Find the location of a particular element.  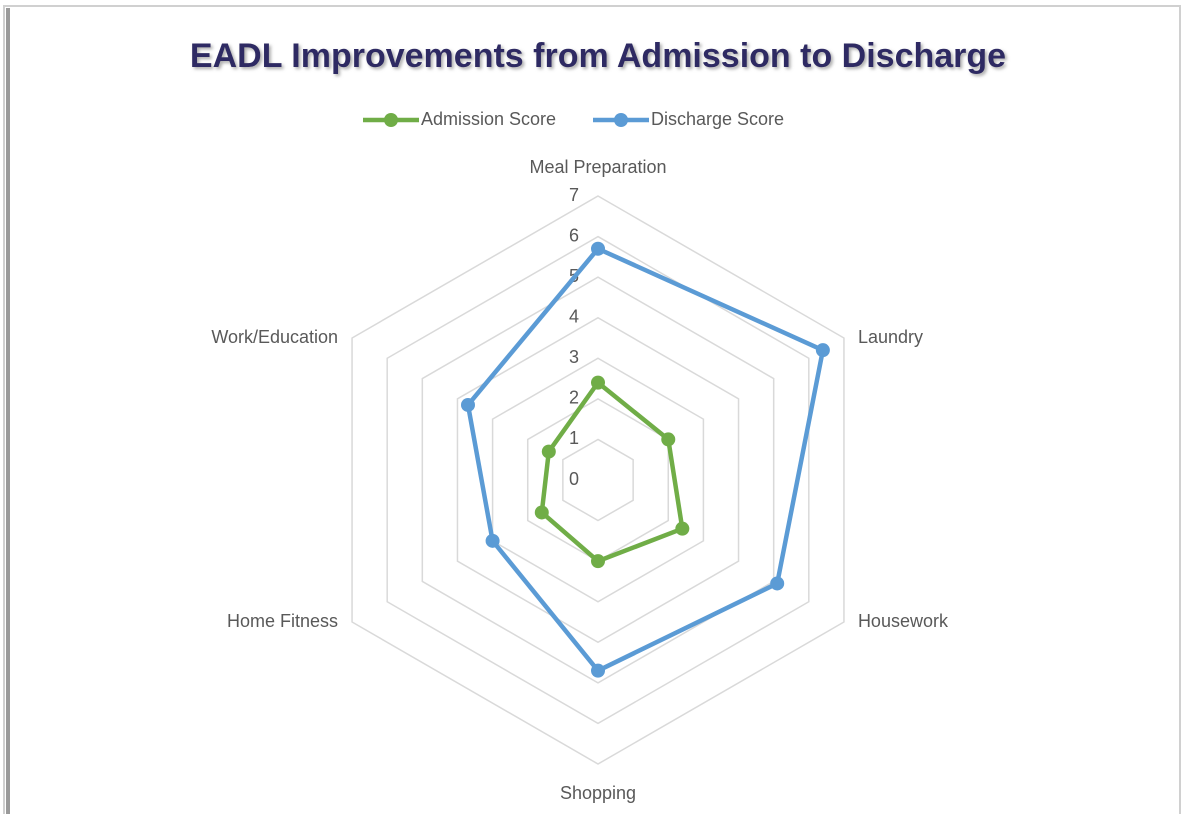

r-tick-label: 6 is located at coordinates (574, 235).